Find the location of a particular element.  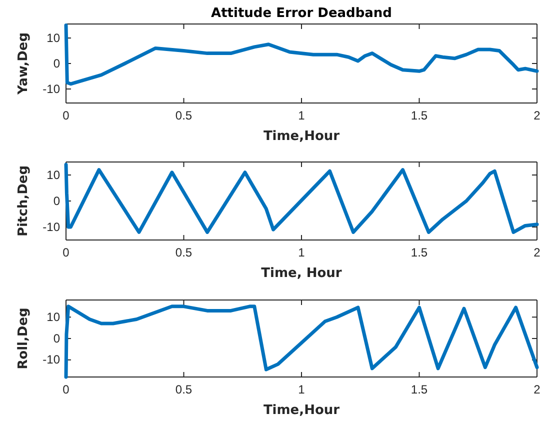

chart-title: Attitude Error Deadband is located at coordinates (301, 13).